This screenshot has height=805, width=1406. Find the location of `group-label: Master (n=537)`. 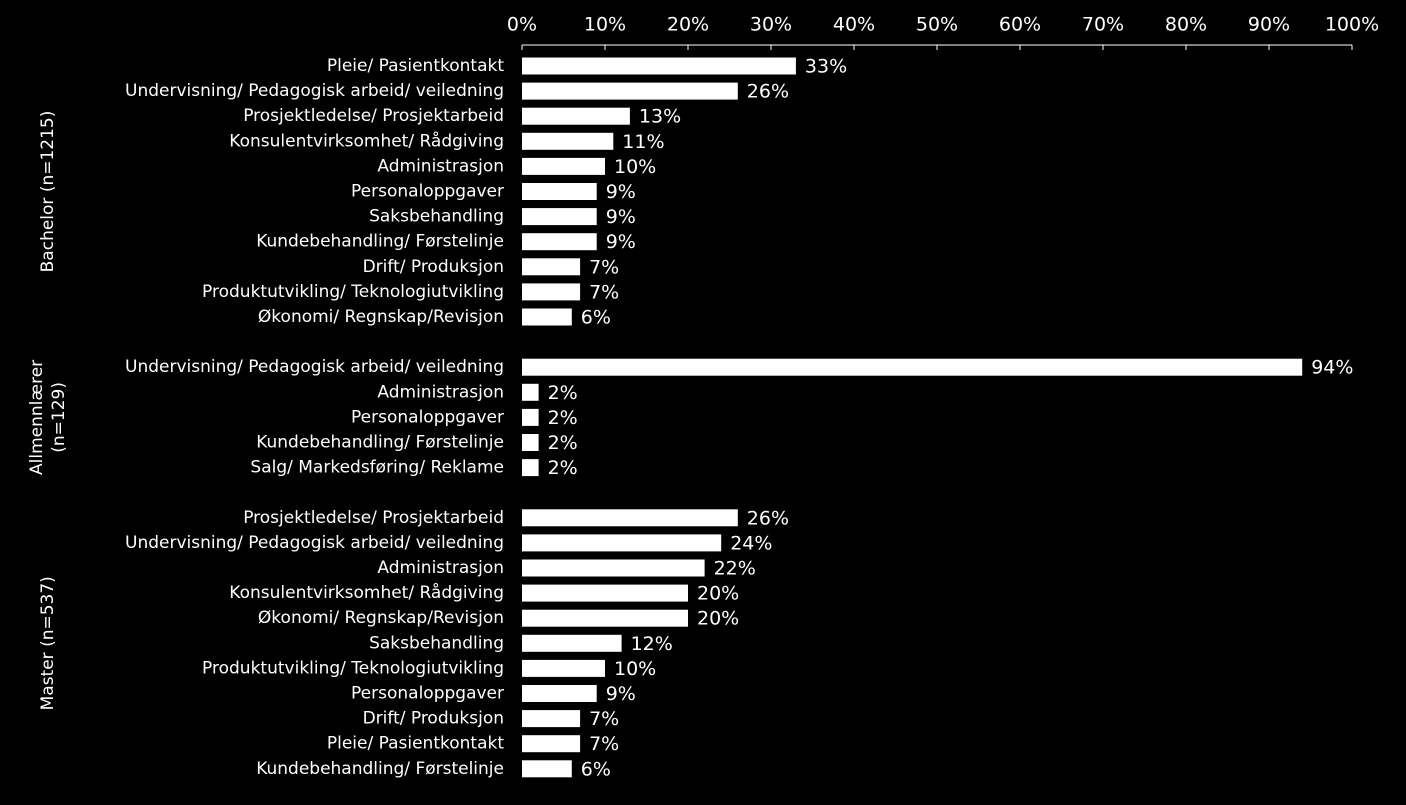

group-label: Master (n=537) is located at coordinates (48, 643).